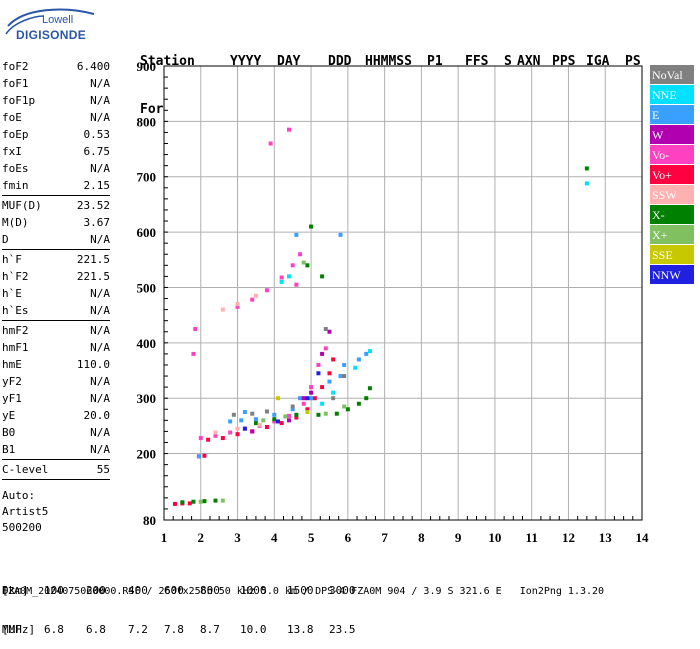 This screenshot has height=649, width=700. I want to click on program-info: Auto:, so click(19, 495).